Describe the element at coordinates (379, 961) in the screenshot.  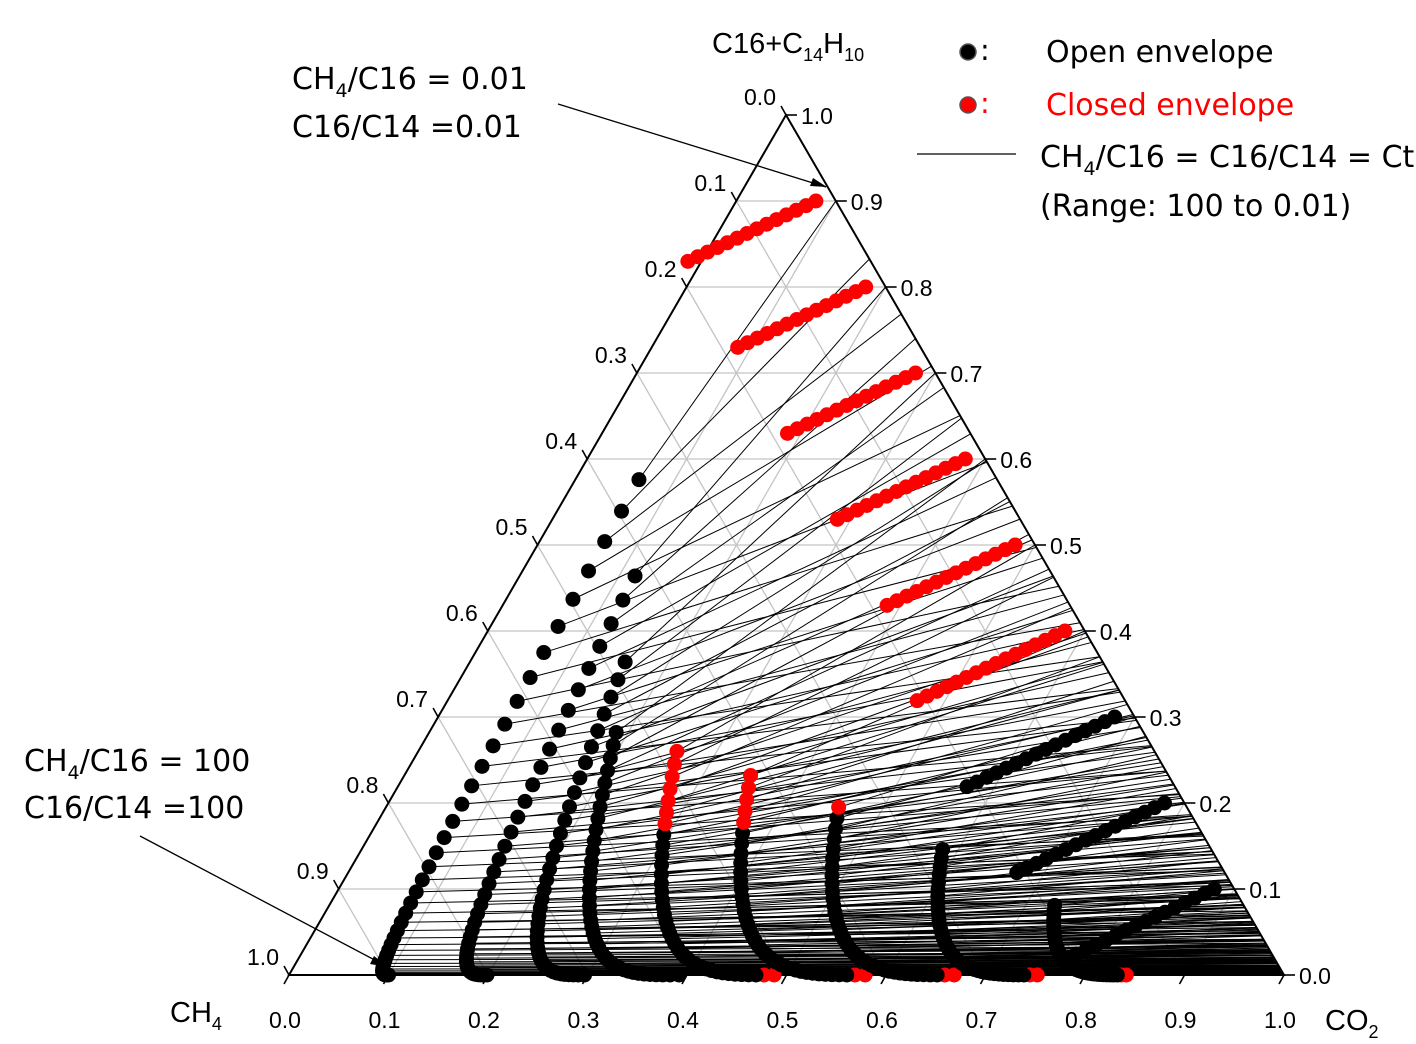
I see `annotation-bottom-arrowhead` at that location.